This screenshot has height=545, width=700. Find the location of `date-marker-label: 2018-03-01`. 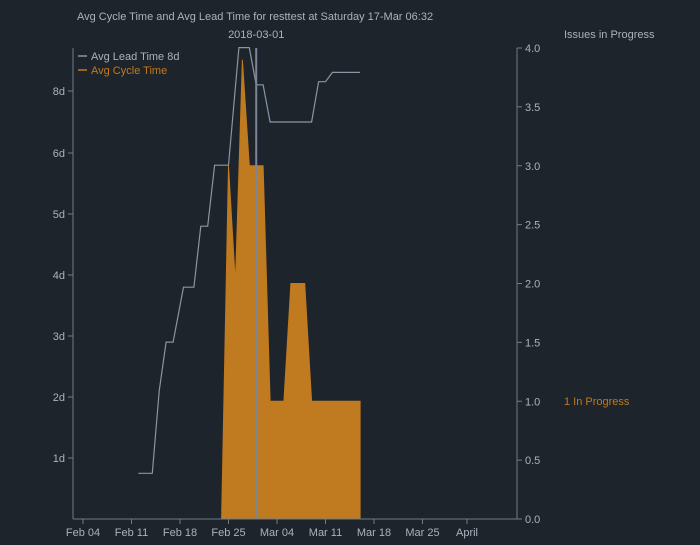

date-marker-label: 2018-03-01 is located at coordinates (256, 35).